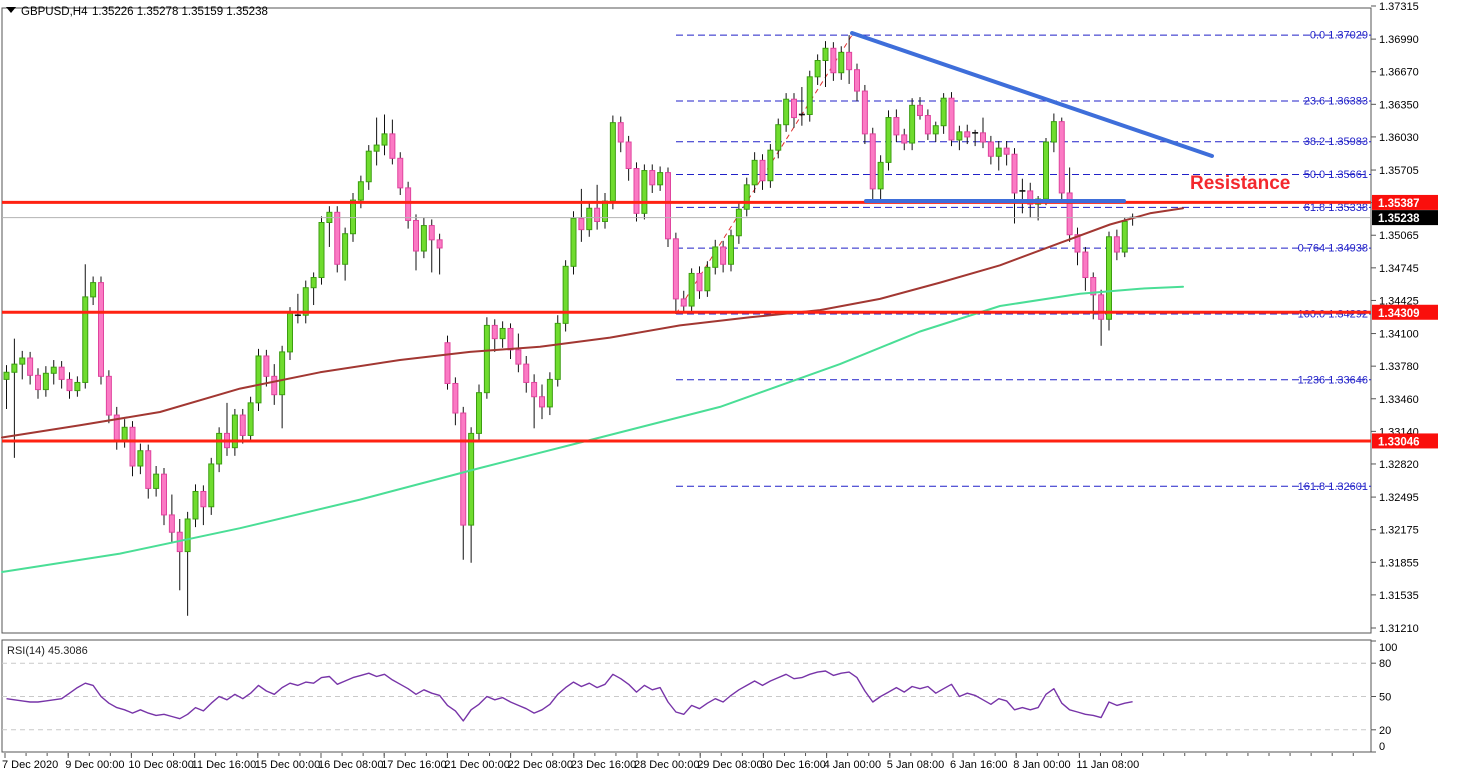 The image size is (1480, 775). I want to click on price-axis-label: 1.31210, so click(1399, 629).